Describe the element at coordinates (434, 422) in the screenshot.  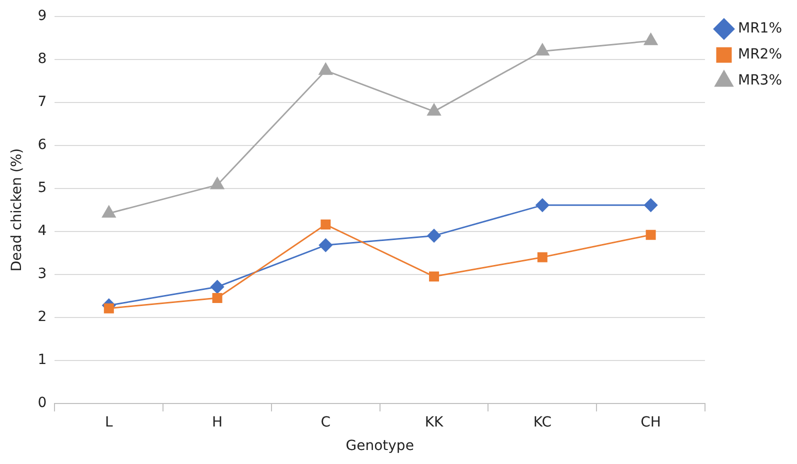
I see `x-tick-label: KK` at that location.